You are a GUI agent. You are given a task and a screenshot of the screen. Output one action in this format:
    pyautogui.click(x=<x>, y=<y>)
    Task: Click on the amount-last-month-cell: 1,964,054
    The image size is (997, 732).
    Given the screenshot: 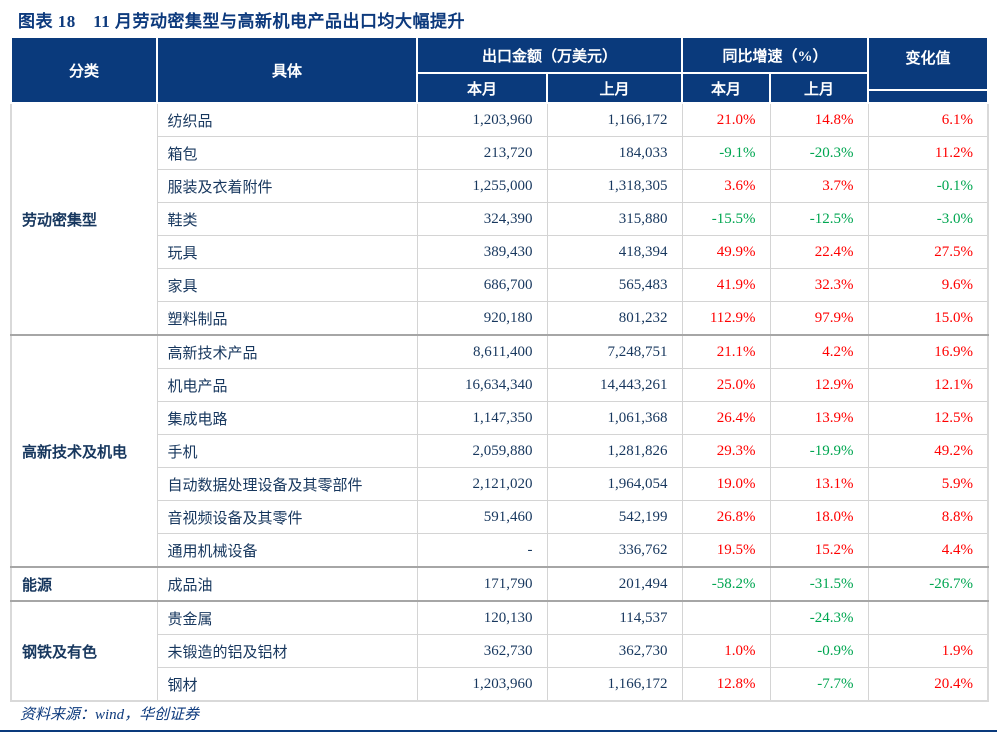 What is the action you would take?
    pyautogui.click(x=614, y=484)
    